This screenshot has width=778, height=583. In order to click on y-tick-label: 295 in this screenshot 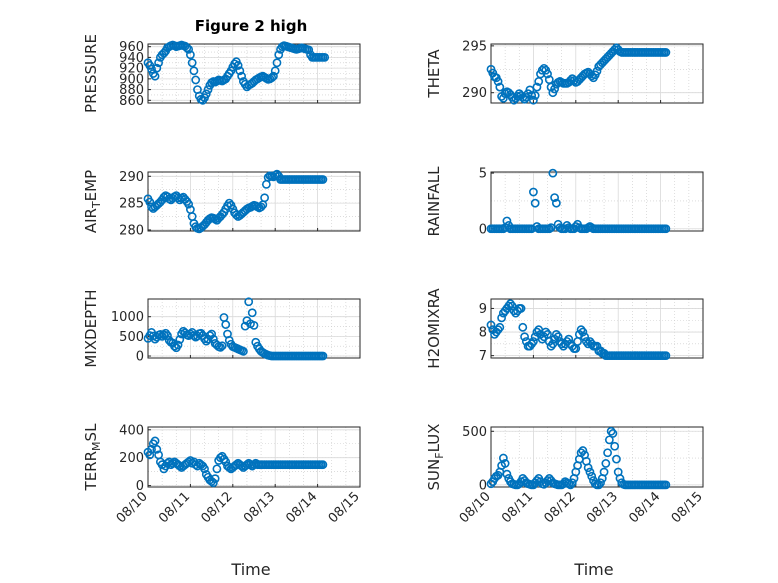, I will do `click(474, 46)`.